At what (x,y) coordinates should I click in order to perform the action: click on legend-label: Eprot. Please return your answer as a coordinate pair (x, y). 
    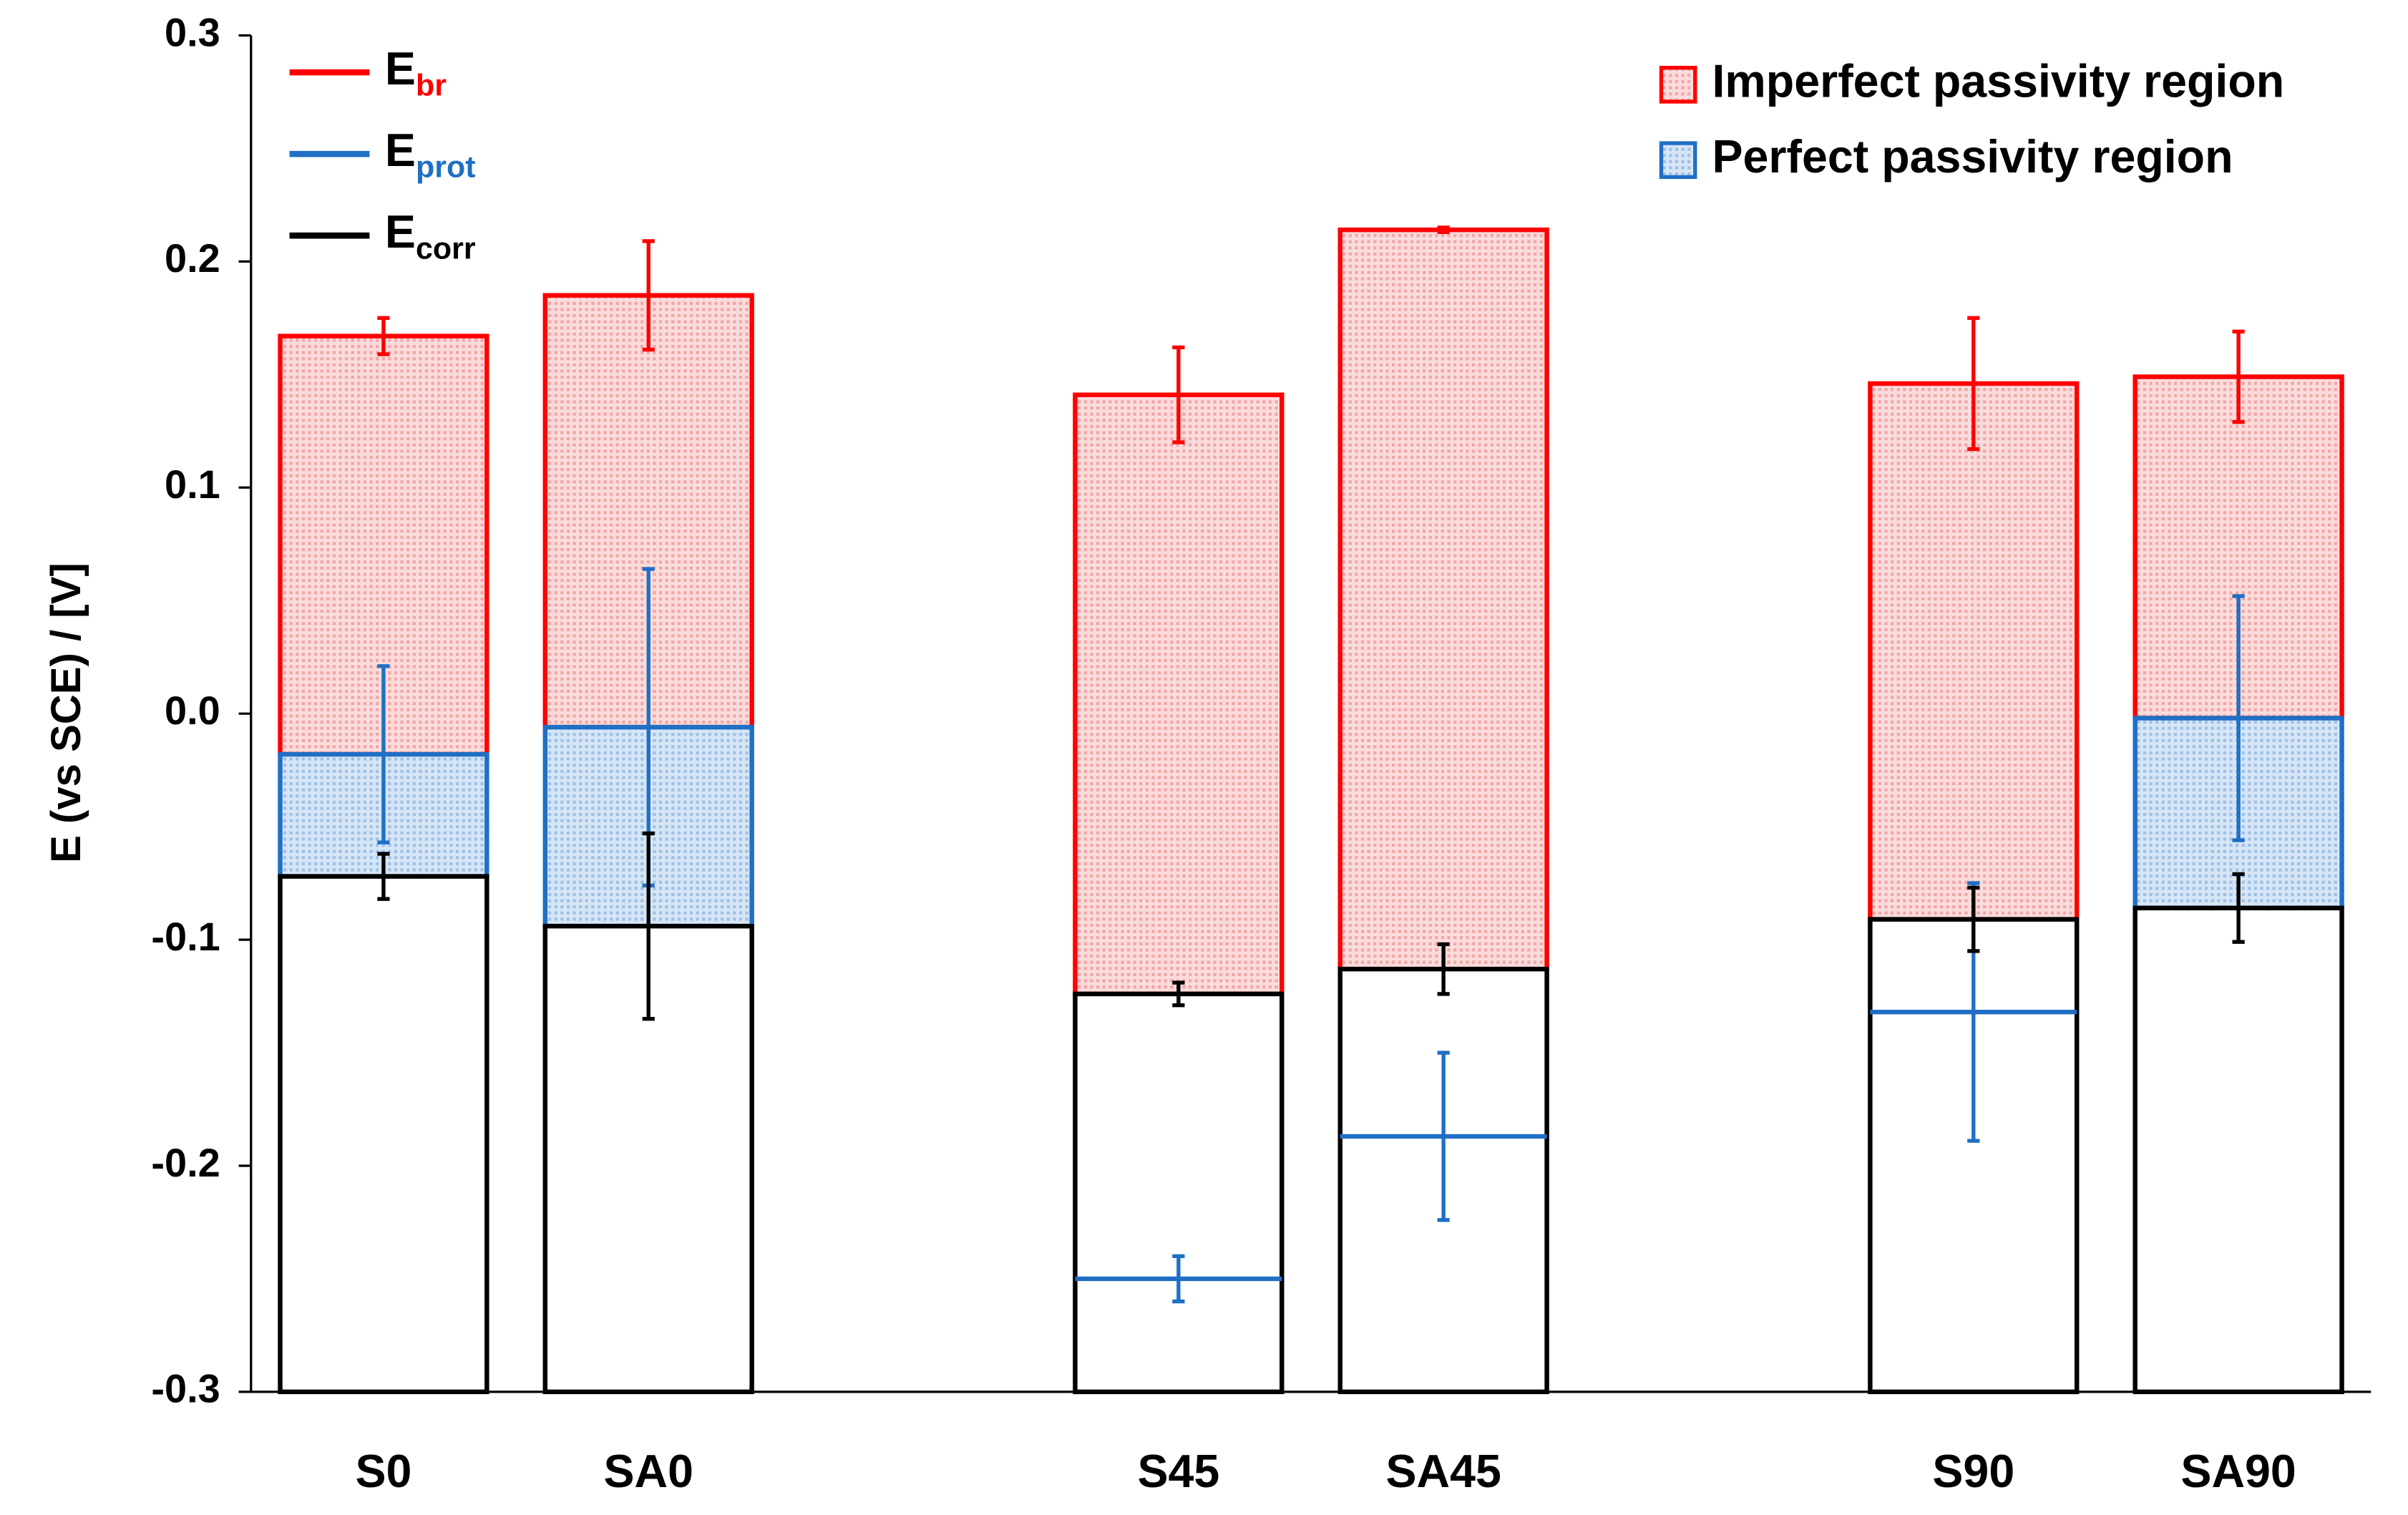
    Looking at the image, I should click on (431, 155).